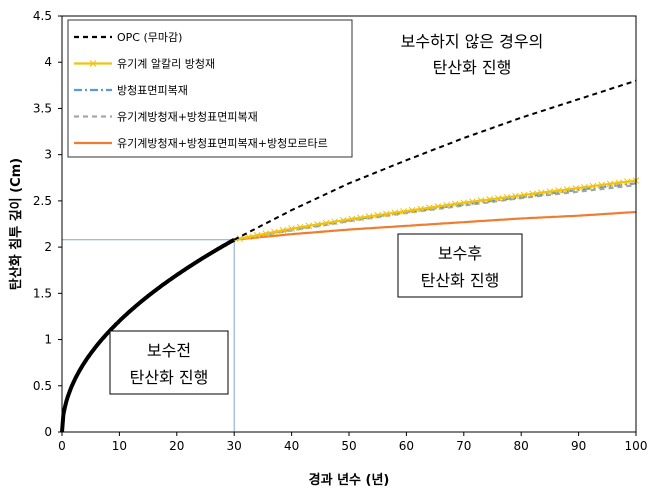 This screenshot has width=648, height=495. Describe the element at coordinates (119, 446) in the screenshot. I see `x-tick-label: 10` at that location.